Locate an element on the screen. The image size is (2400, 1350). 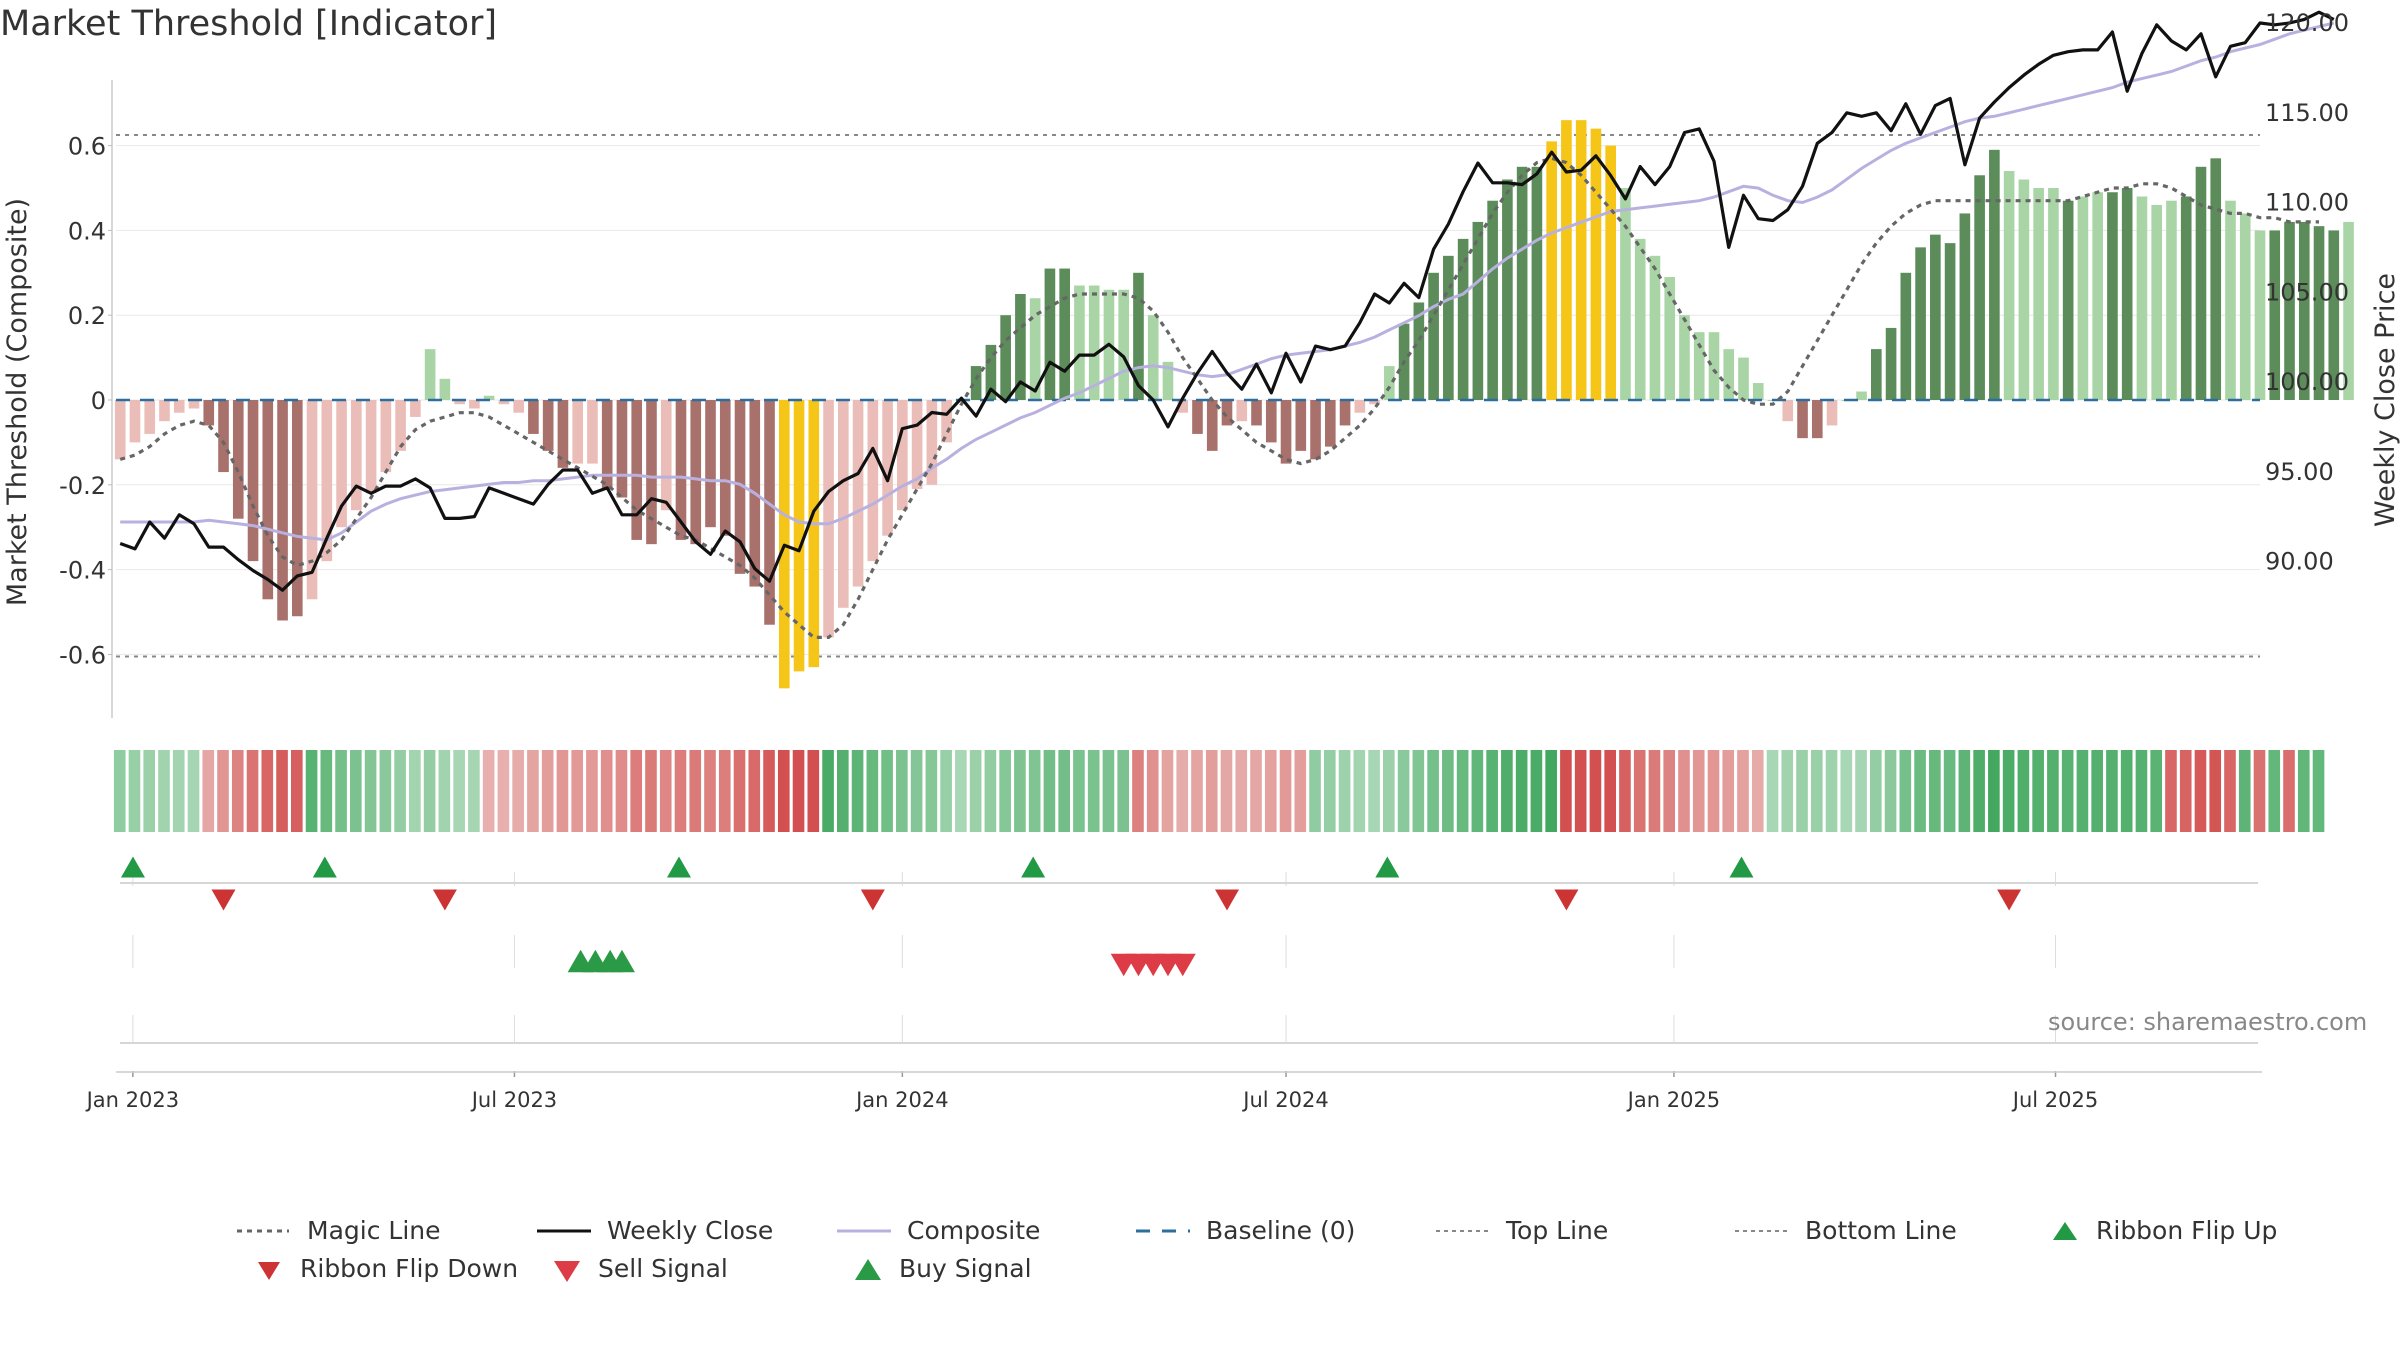
legend-item: Composite is located at coordinates (937, 1230).